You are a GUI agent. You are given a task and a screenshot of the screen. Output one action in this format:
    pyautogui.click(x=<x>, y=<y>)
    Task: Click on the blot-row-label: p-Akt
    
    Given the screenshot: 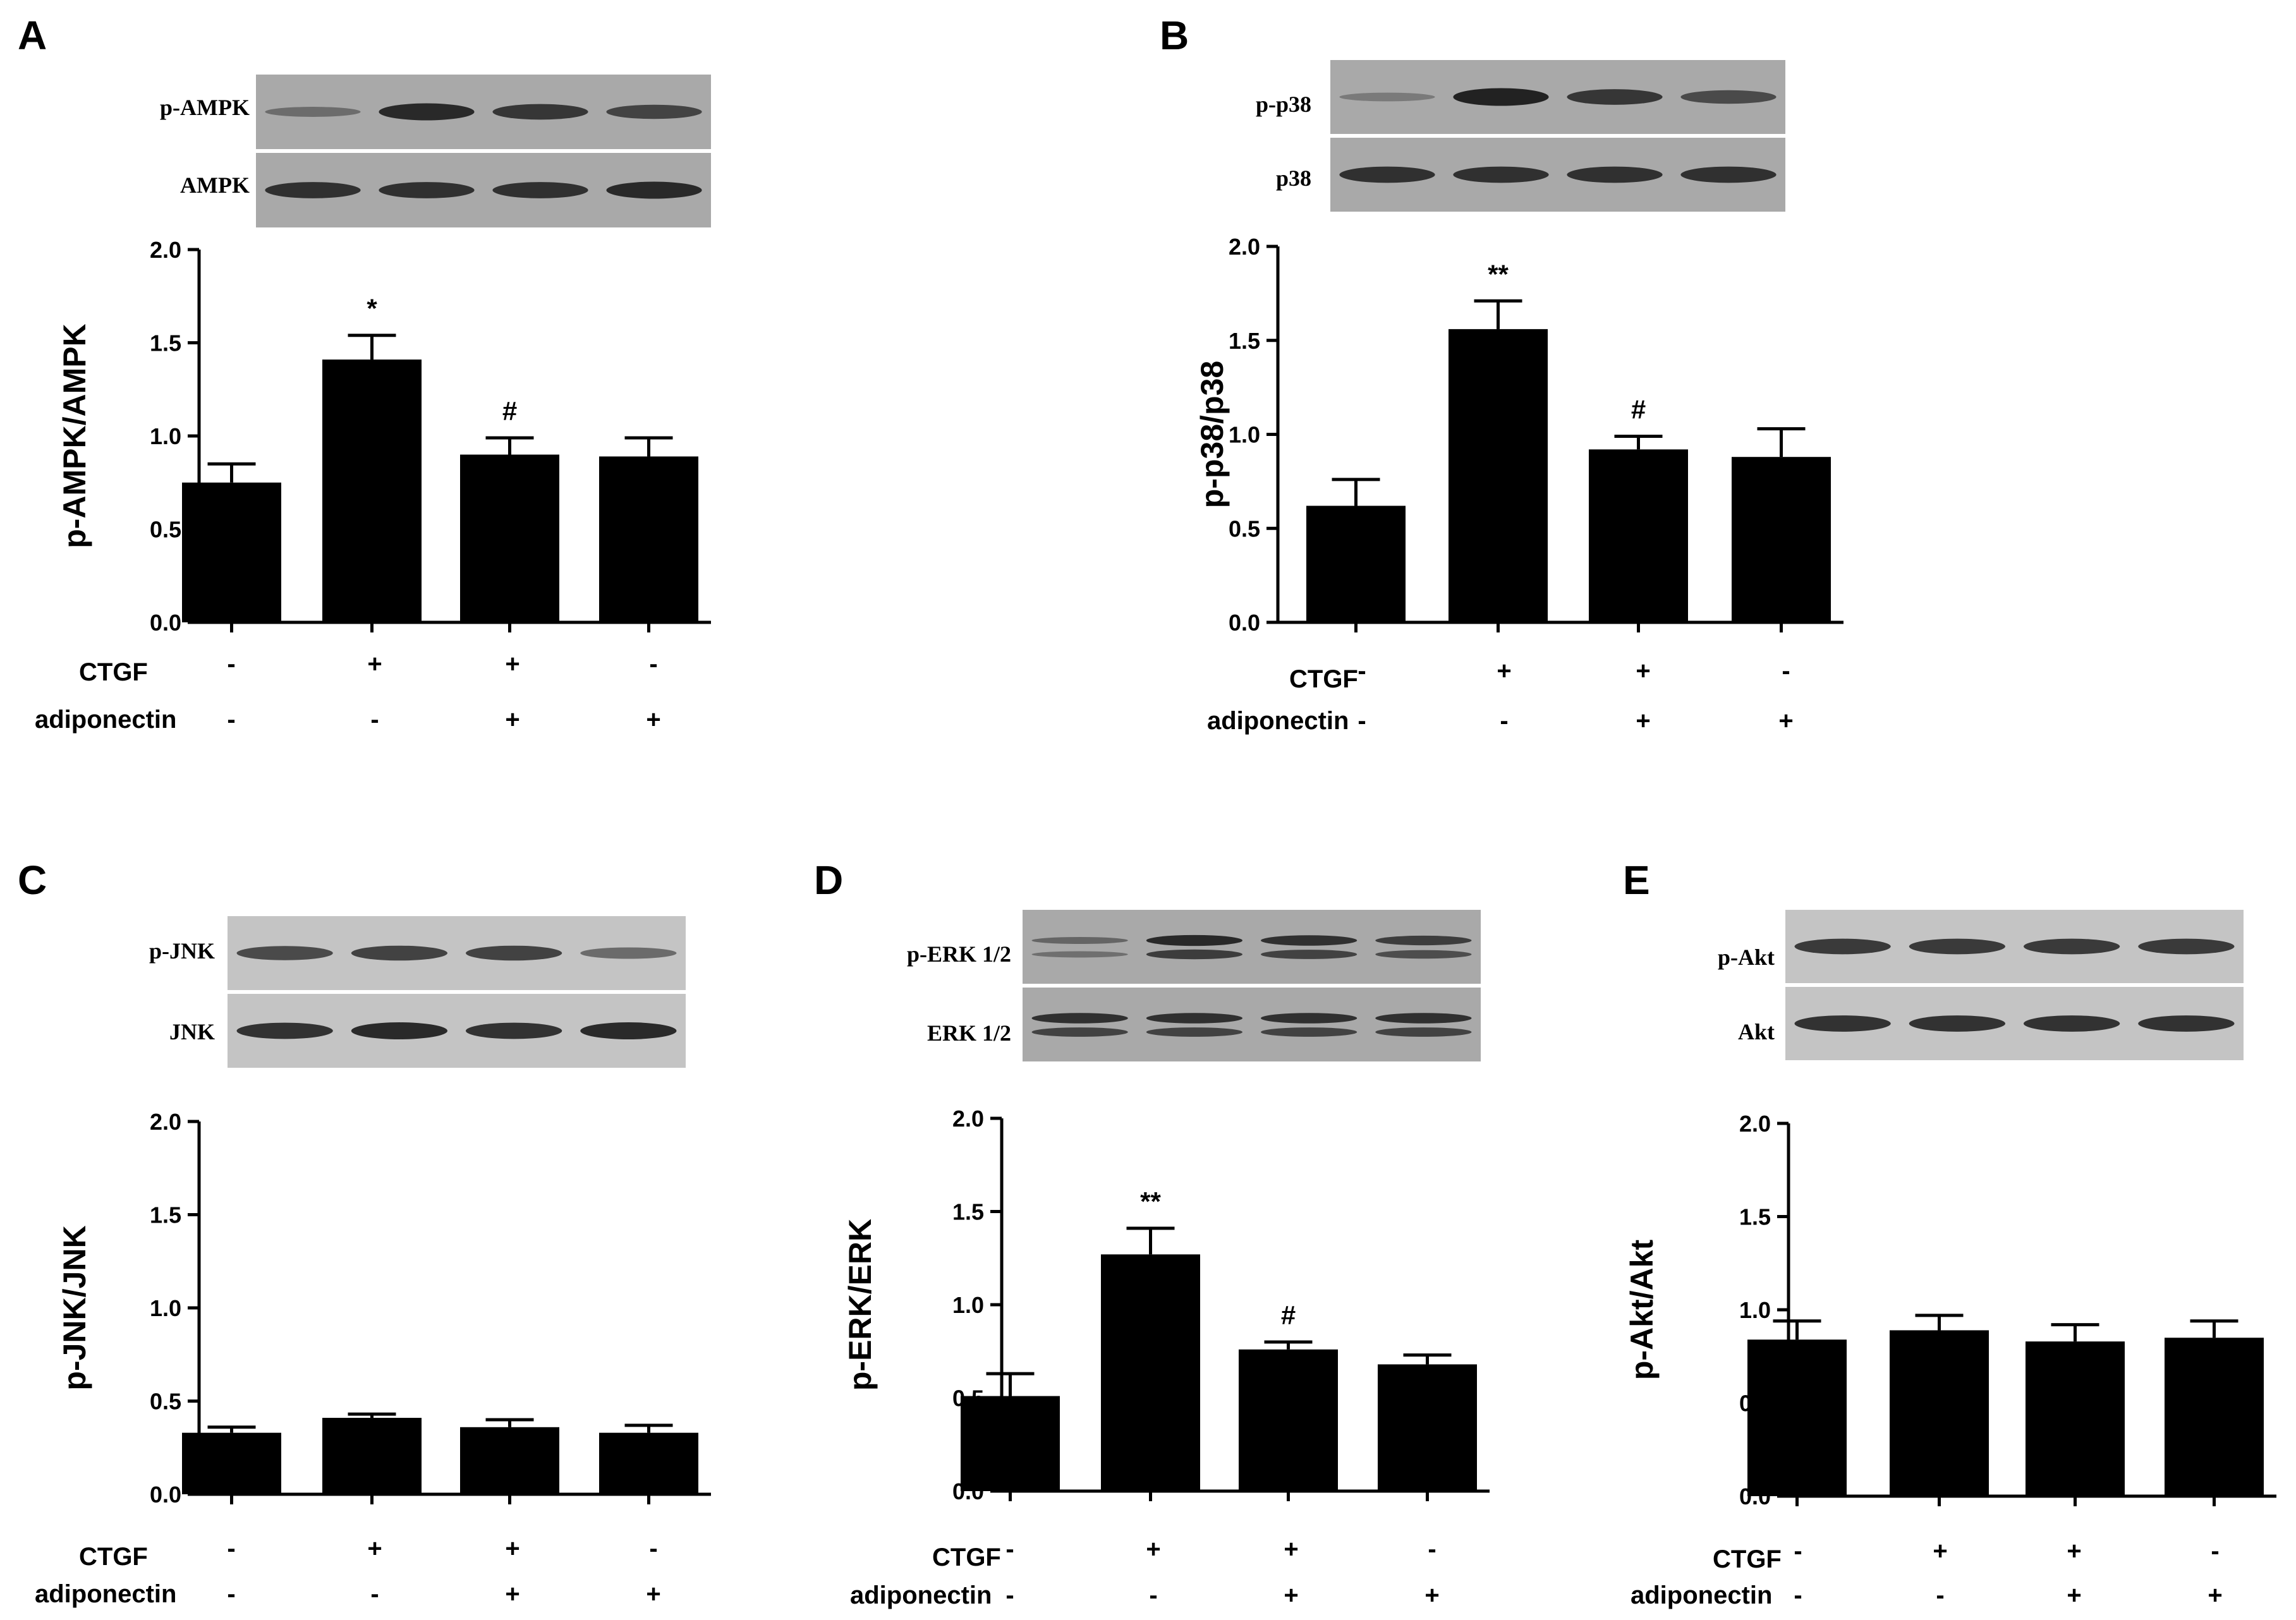 What is the action you would take?
    pyautogui.click(x=1746, y=958)
    